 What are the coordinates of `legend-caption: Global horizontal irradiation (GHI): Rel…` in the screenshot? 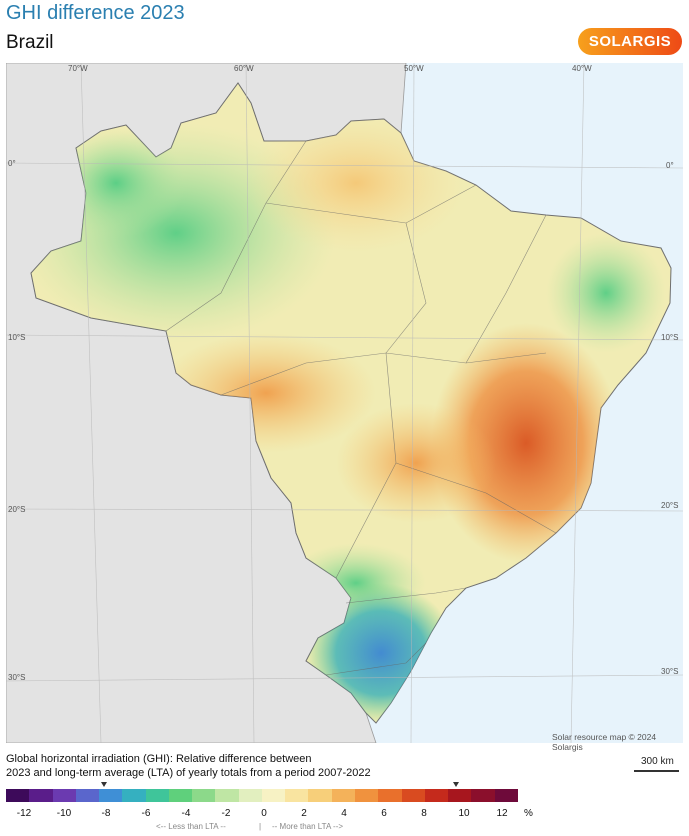 It's located at (216, 766).